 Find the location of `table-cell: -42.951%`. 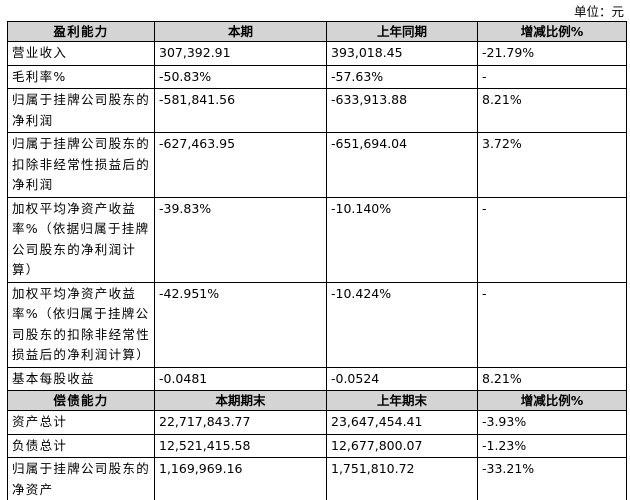

table-cell: -42.951% is located at coordinates (240, 324).